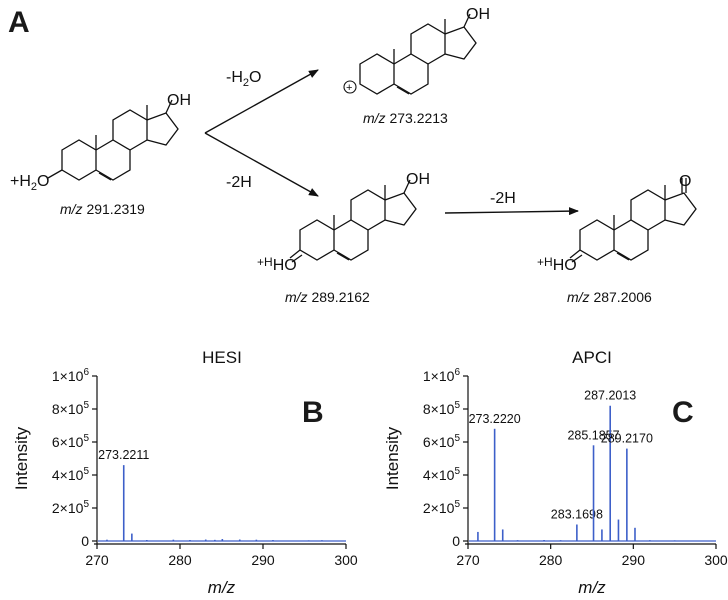  Describe the element at coordinates (609, 297) in the screenshot. I see `ketone-product-mz-label: m/z 287.2006` at that location.